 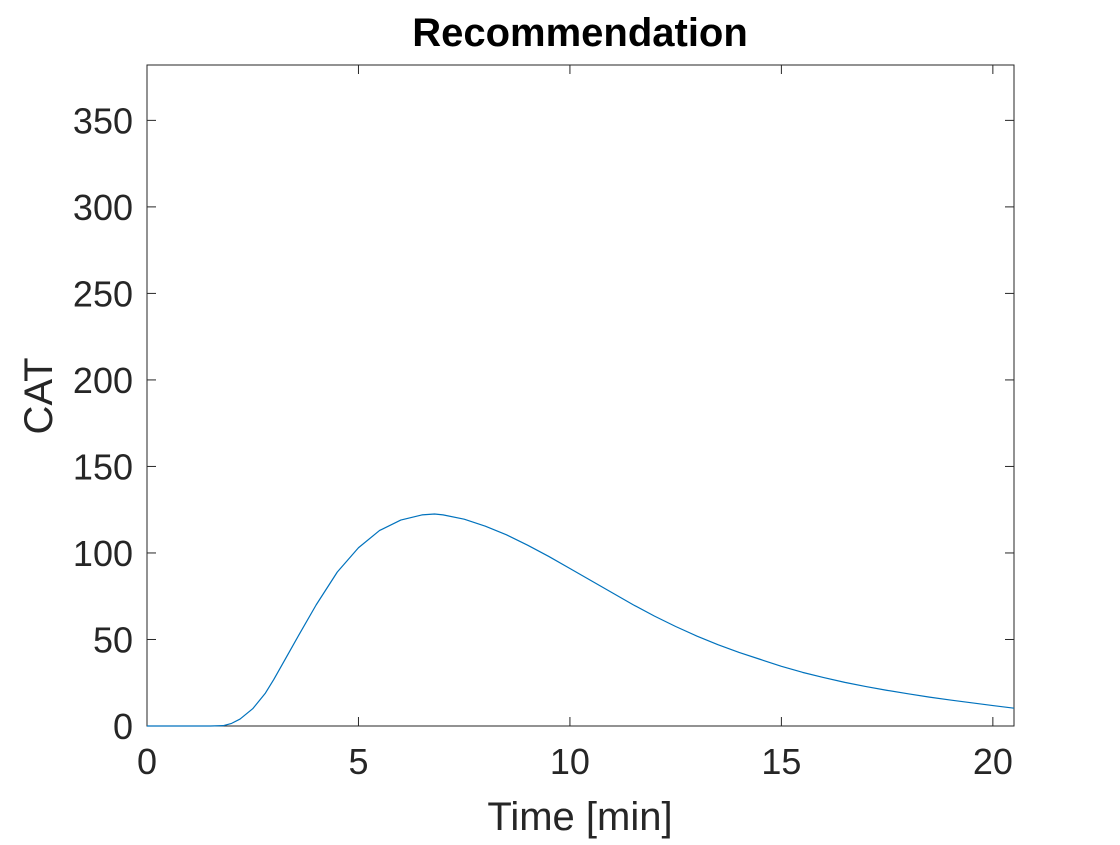 I want to click on x-tick-label: 20, so click(x=993, y=761).